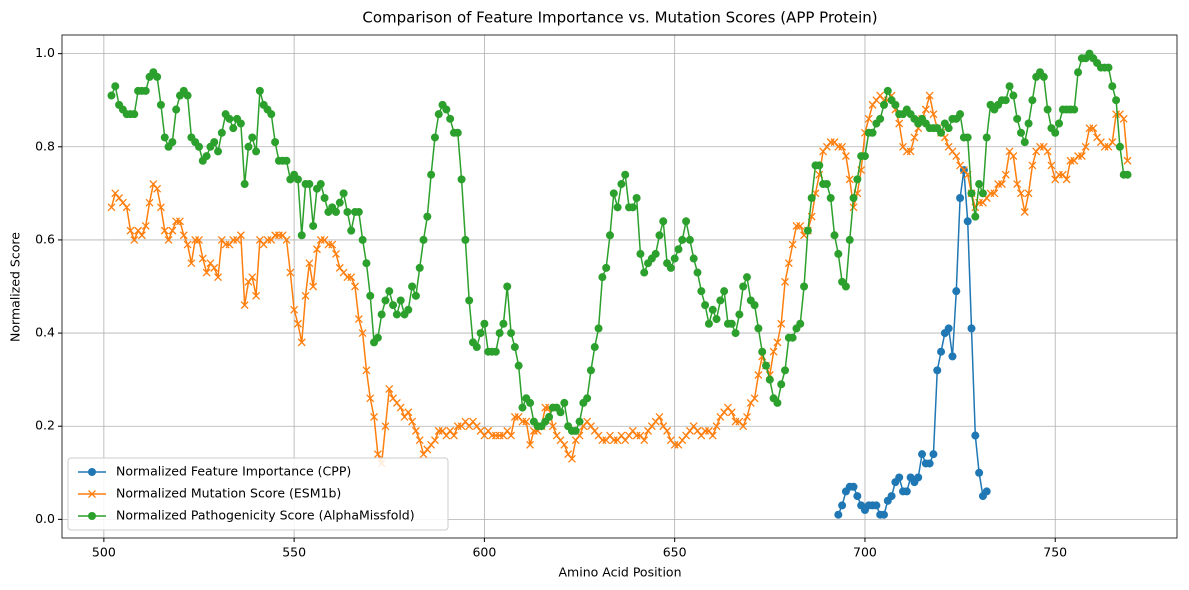 Image resolution: width=1189 pixels, height=590 pixels. Describe the element at coordinates (92, 516) in the screenshot. I see `legend-marker` at that location.